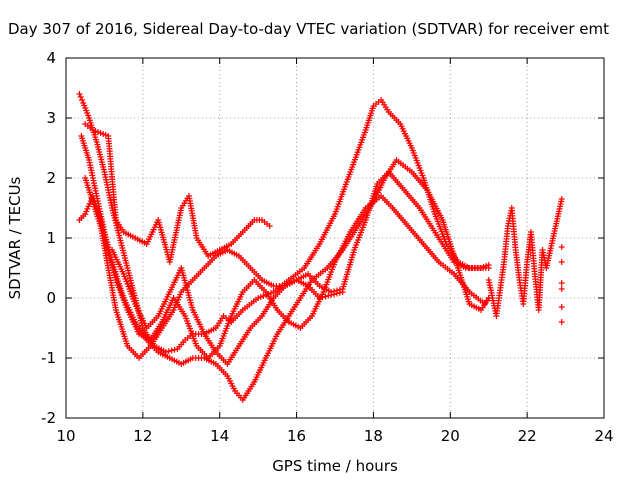  Describe the element at coordinates (142, 436) in the screenshot. I see `x-tick-label: 12` at that location.